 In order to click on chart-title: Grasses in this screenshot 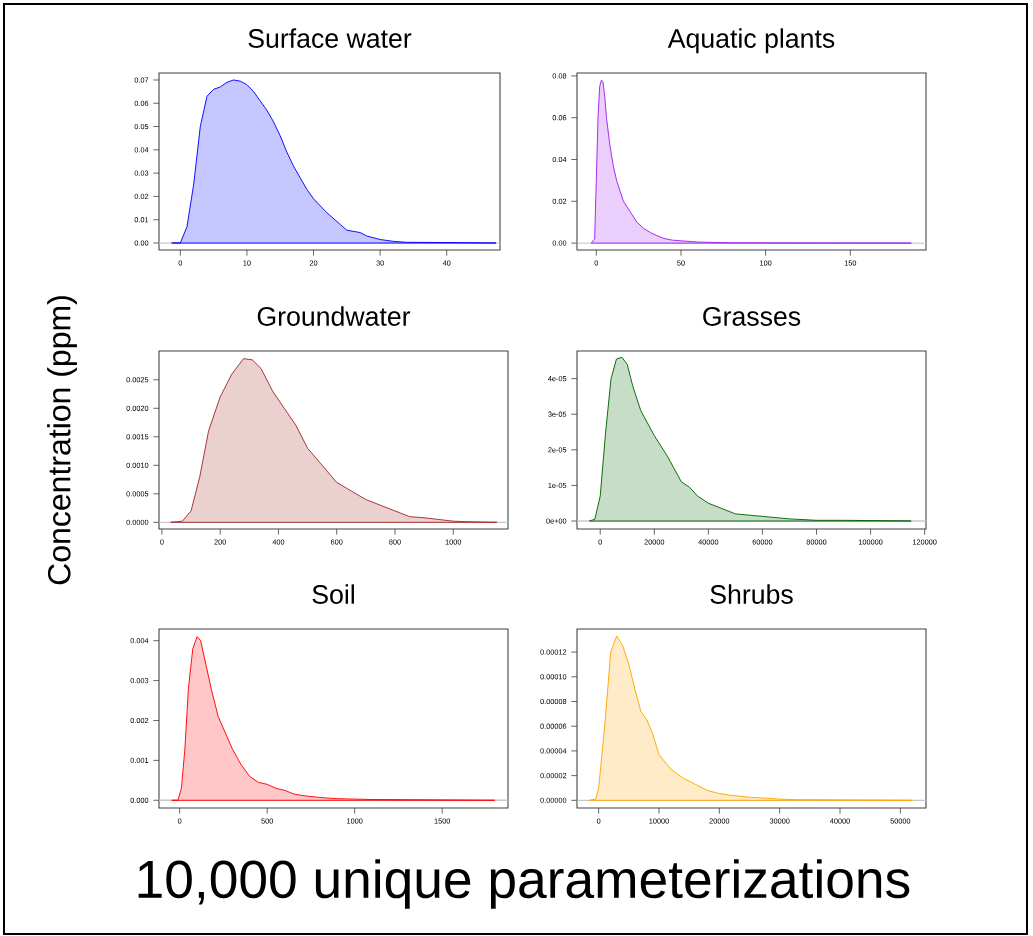, I will do `click(752, 316)`.